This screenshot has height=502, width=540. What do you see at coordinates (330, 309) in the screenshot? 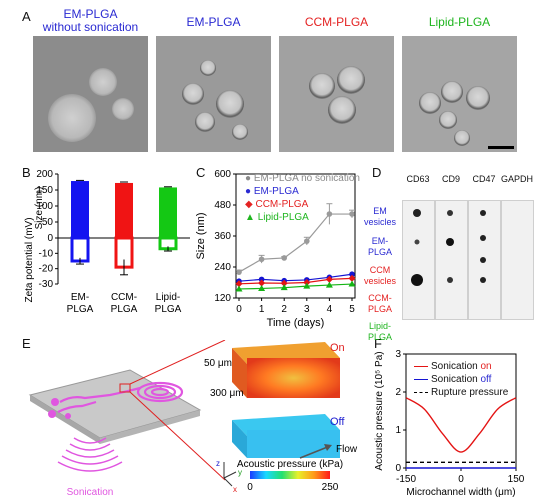
I see `chart-c-xtick-label: 4` at bounding box center [330, 309].